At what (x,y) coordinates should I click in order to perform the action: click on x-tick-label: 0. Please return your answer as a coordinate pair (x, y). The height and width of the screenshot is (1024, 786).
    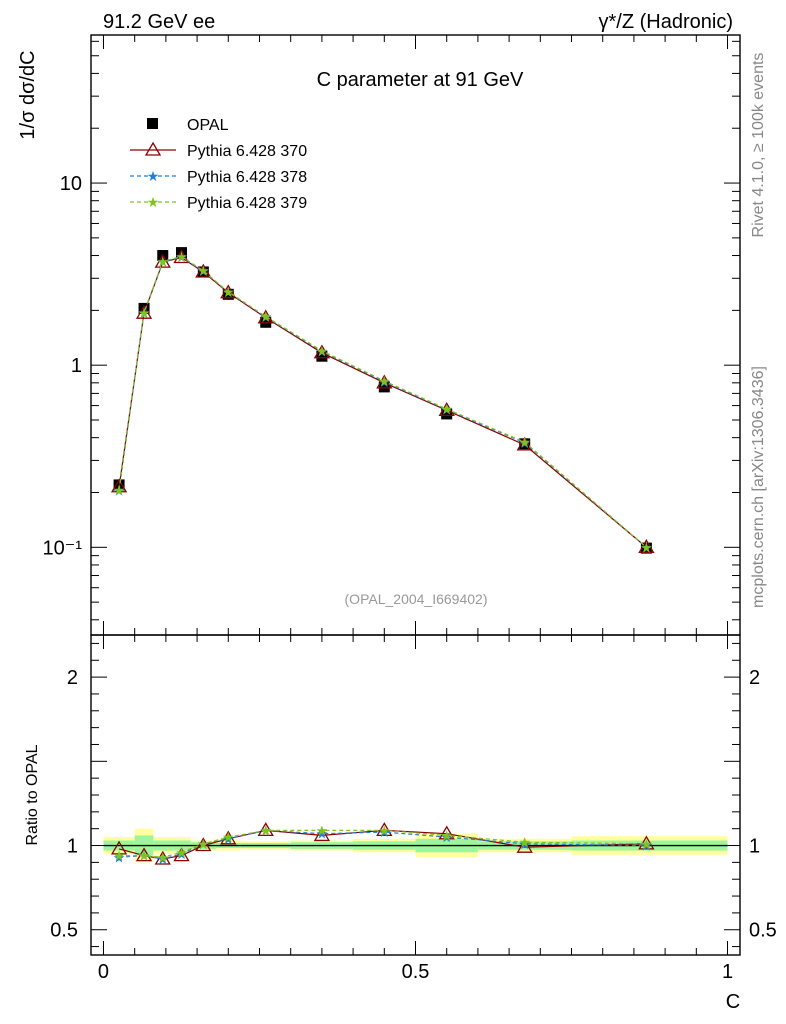
    Looking at the image, I should click on (103, 972).